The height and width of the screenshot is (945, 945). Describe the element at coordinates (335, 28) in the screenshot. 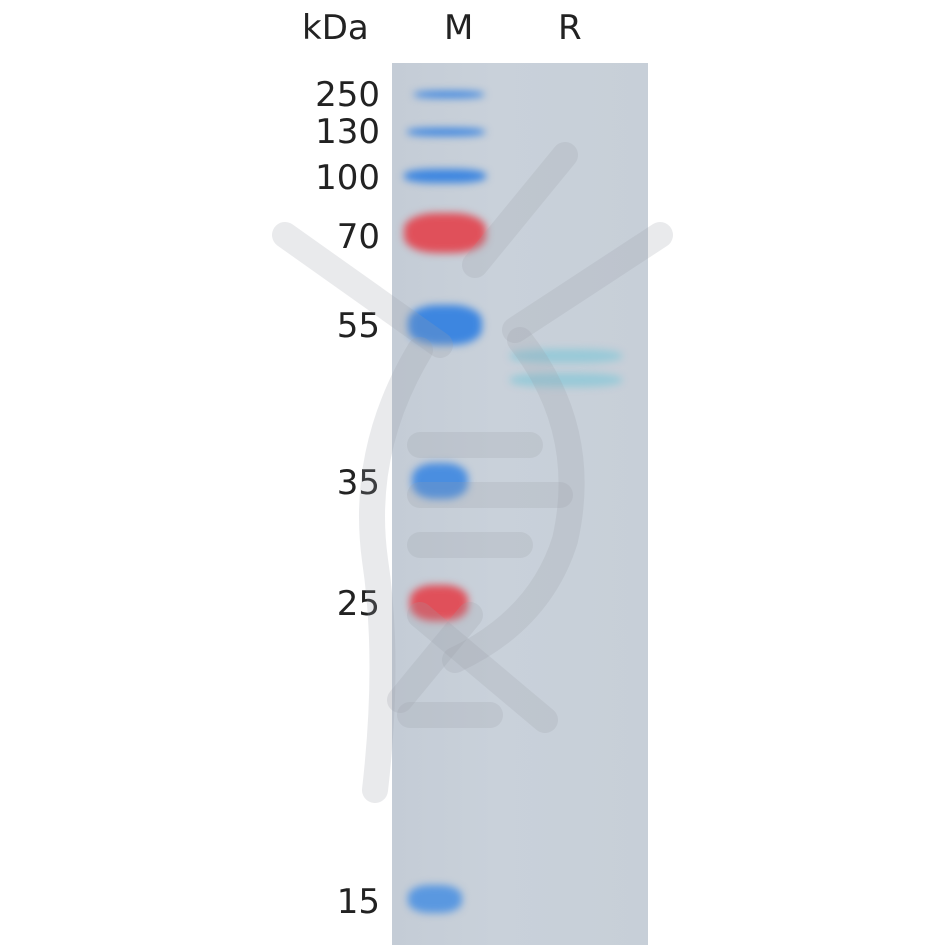

I see `kda-label: kDa` at that location.